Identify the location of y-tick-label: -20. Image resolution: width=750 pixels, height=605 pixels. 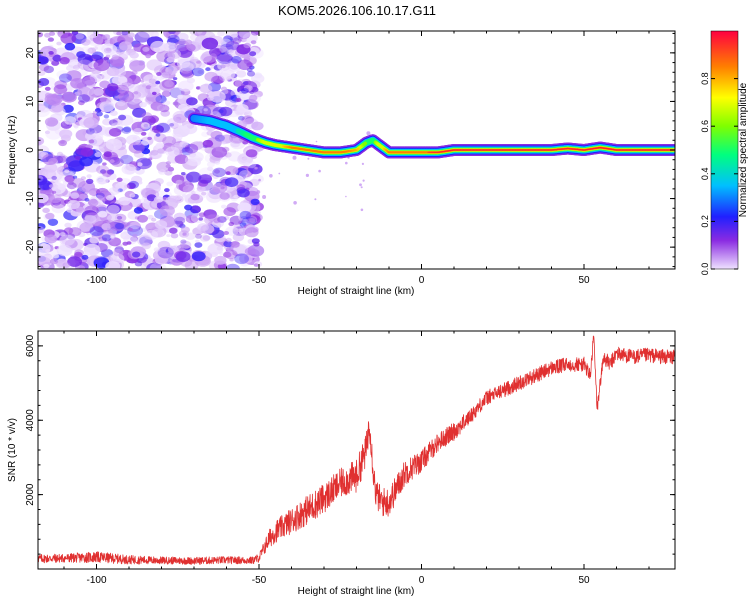
(30, 246).